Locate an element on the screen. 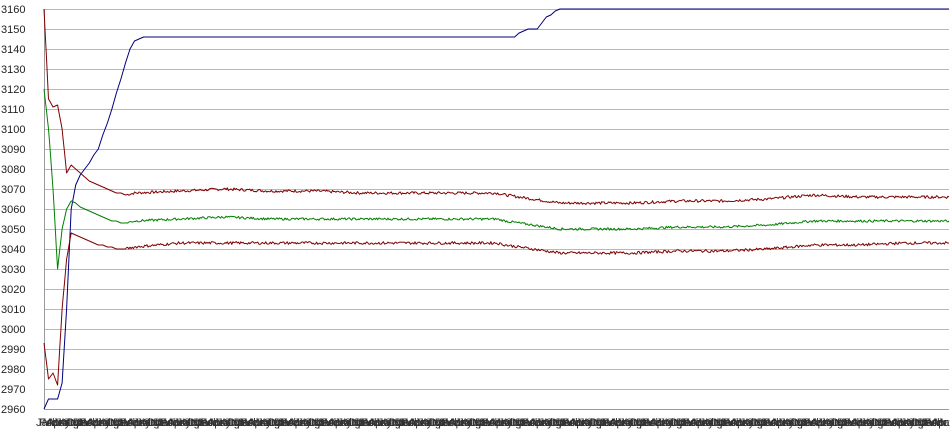  y-tick-label: 2980 is located at coordinates (13, 370).